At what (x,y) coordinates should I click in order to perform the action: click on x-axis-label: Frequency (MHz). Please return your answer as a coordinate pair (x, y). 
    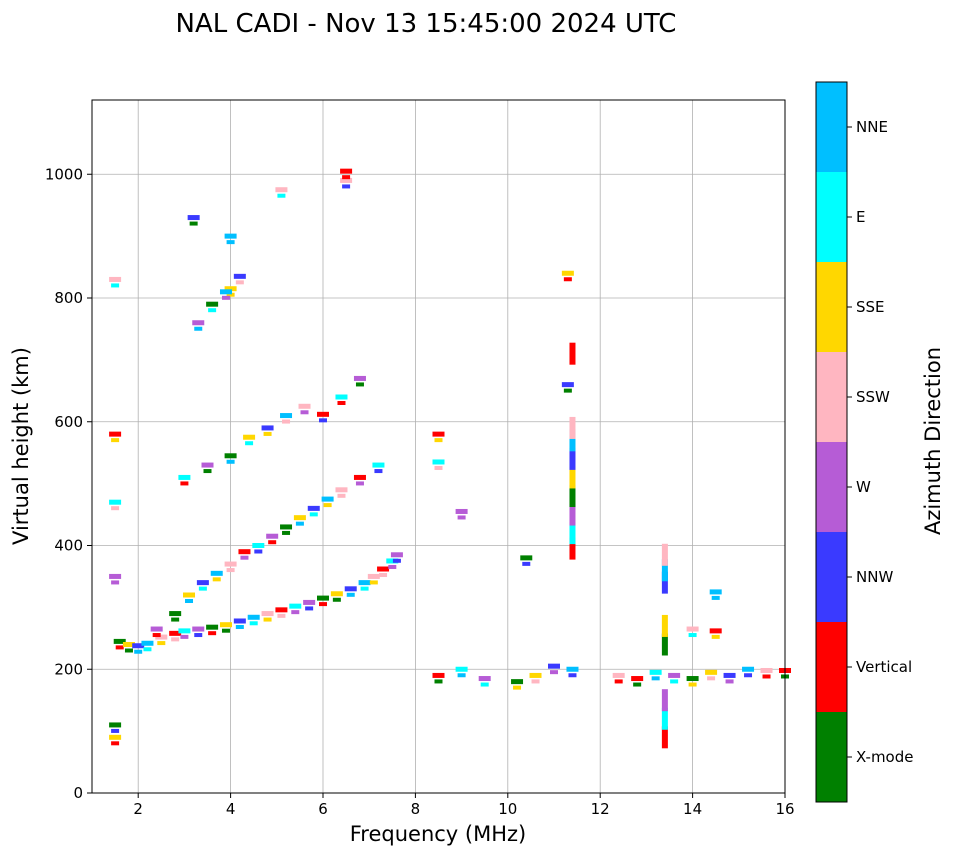
    Looking at the image, I should click on (438, 834).